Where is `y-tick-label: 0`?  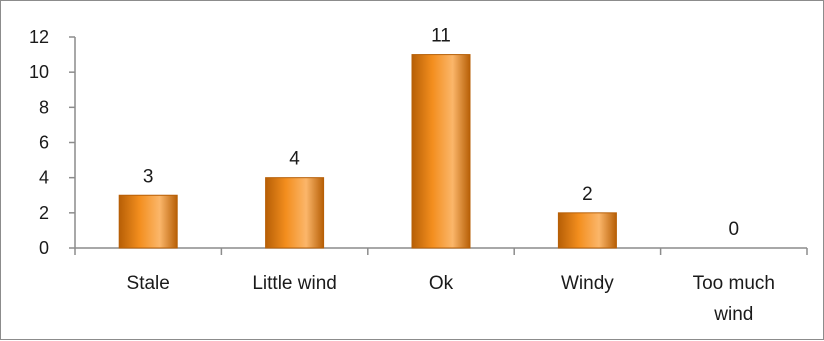 y-tick-label: 0 is located at coordinates (44, 248).